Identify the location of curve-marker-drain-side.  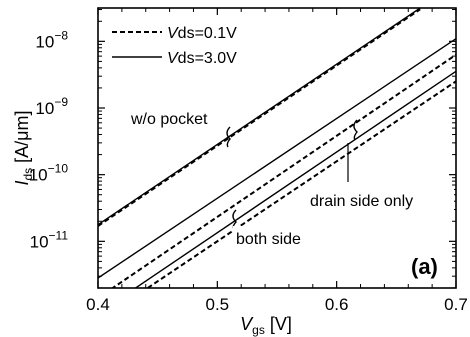
(355, 130).